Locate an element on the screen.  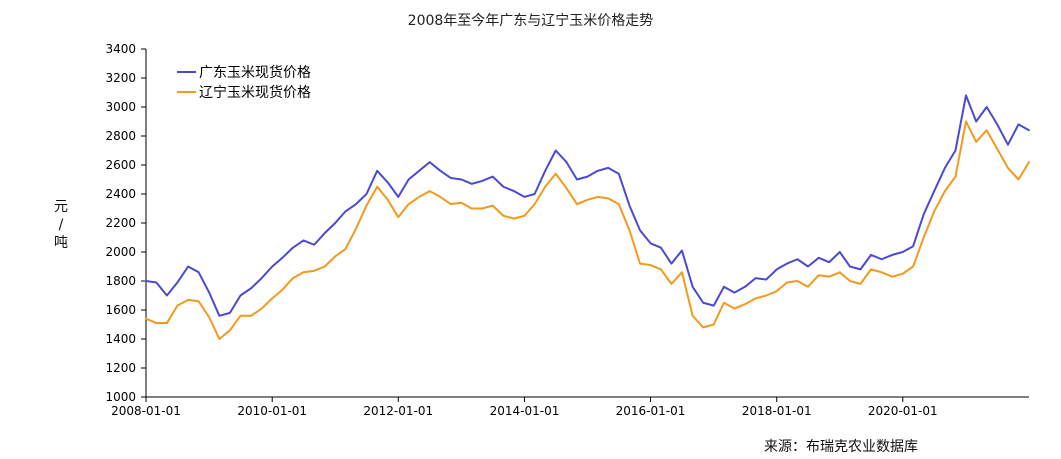
y-tick-label: 3200 is located at coordinates (120, 78).